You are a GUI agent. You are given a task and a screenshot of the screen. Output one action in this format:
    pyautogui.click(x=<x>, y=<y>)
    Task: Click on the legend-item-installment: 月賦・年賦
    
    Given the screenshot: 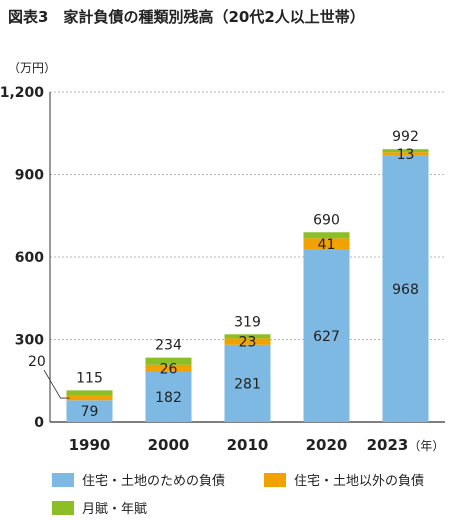 What is the action you would take?
    pyautogui.click(x=99, y=507)
    